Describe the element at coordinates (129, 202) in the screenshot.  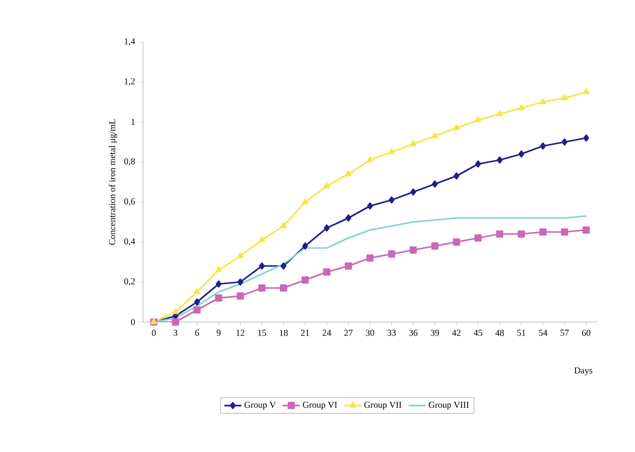
I see `y-tick-label: 0,6` at that location.